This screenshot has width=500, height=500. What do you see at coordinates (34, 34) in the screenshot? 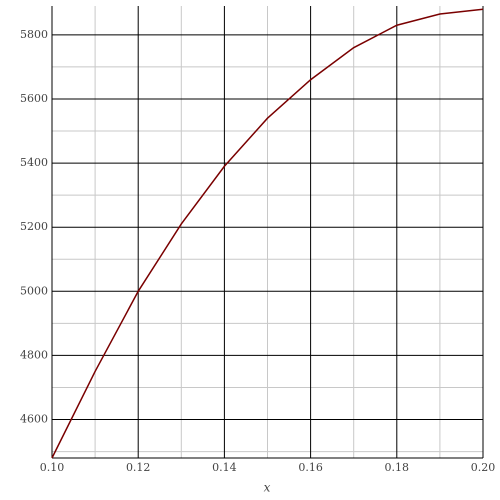
I see `y-tick-label: 5800` at bounding box center [34, 34].